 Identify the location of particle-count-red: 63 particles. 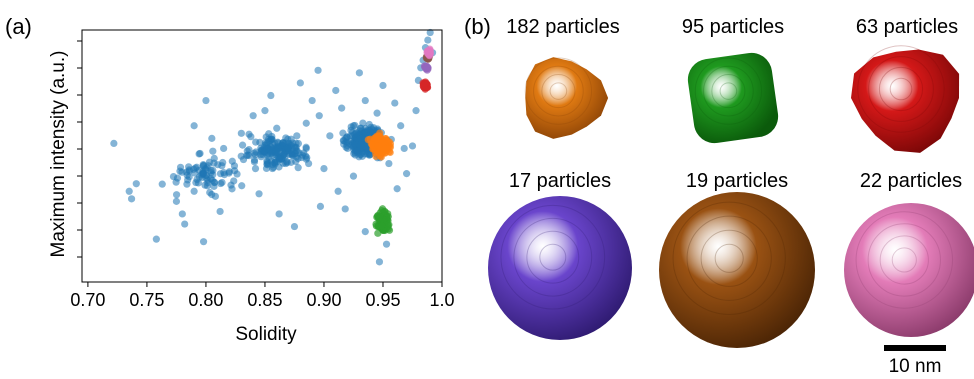
(907, 27).